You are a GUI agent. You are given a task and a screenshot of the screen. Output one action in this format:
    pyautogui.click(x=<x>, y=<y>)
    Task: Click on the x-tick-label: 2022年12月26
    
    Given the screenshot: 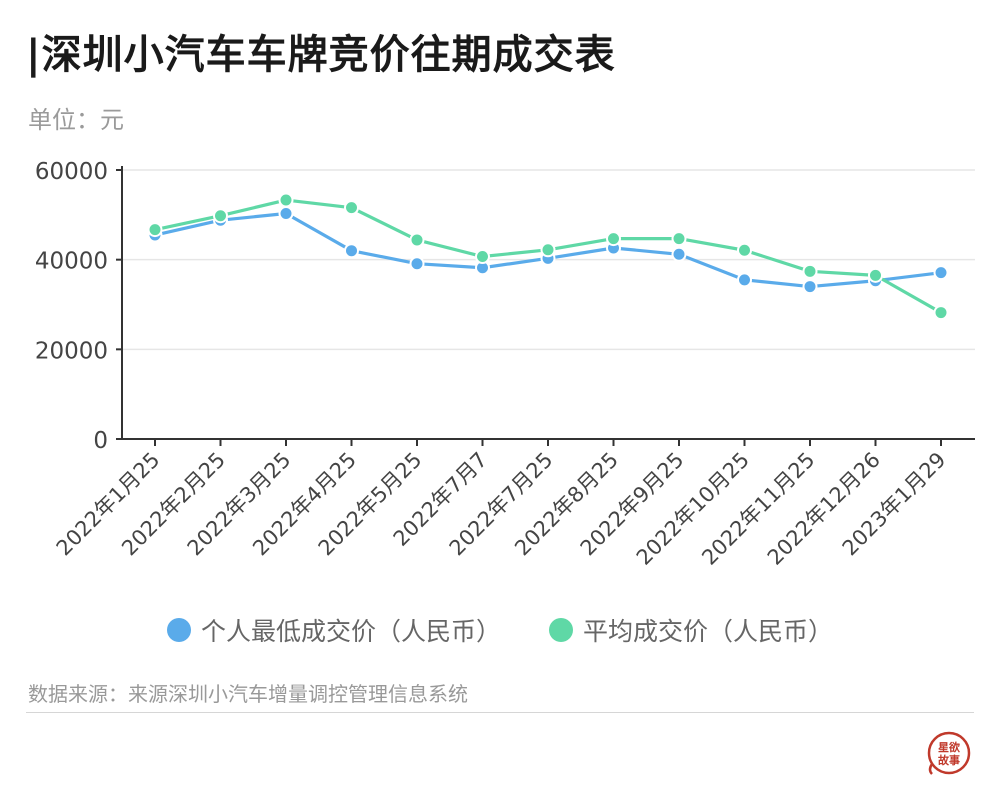 What is the action you would take?
    pyautogui.click(x=824, y=509)
    